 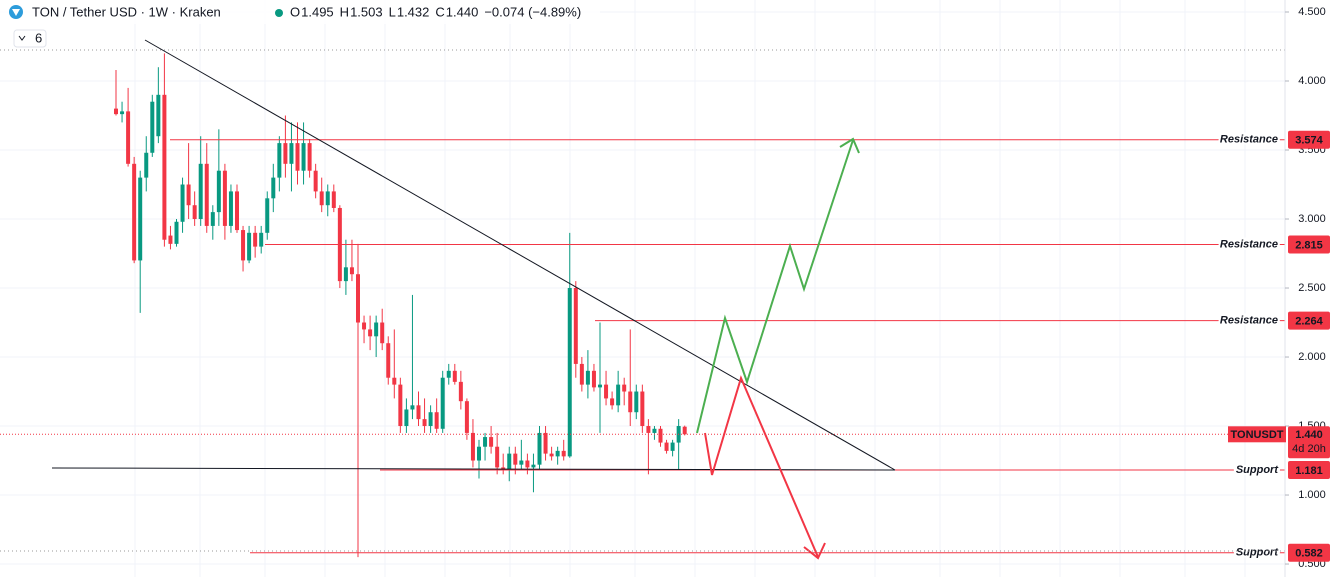 I want to click on base-line, so click(x=473, y=469).